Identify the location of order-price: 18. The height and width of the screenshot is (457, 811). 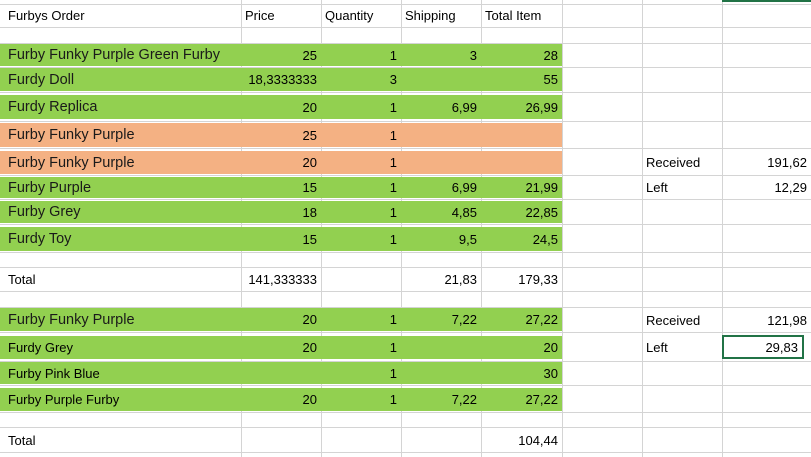
(309, 212).